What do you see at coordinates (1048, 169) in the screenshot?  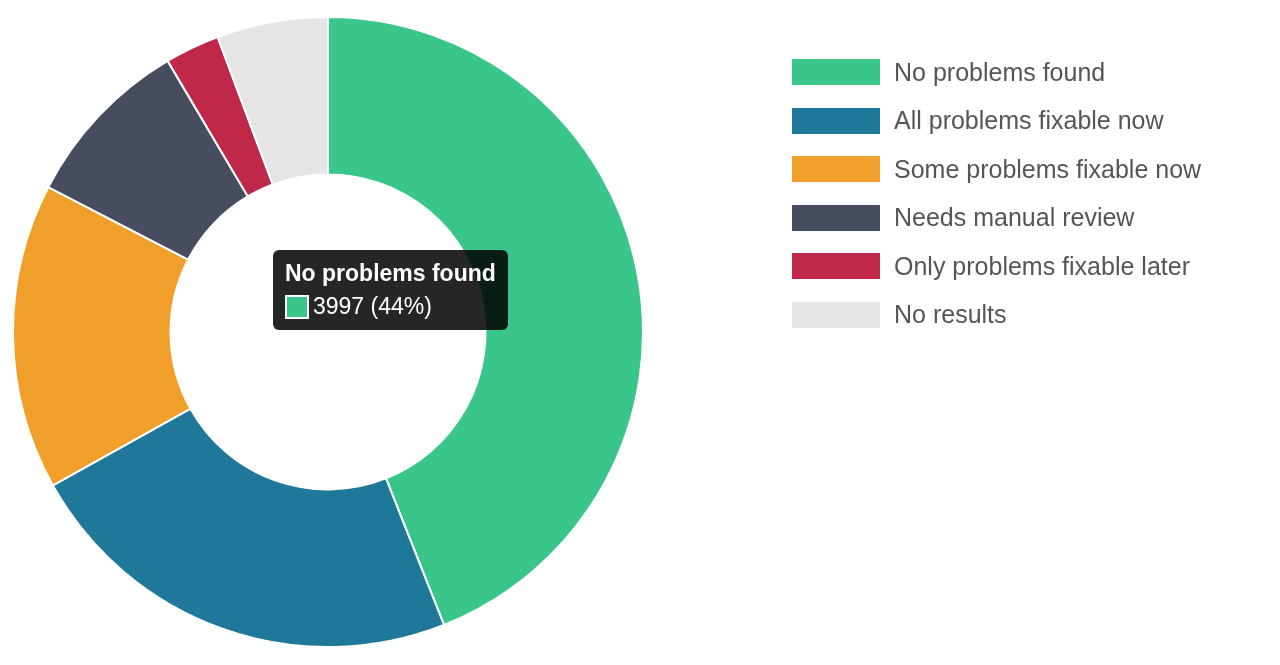 I see `legend-label: Some problems fixable now` at bounding box center [1048, 169].